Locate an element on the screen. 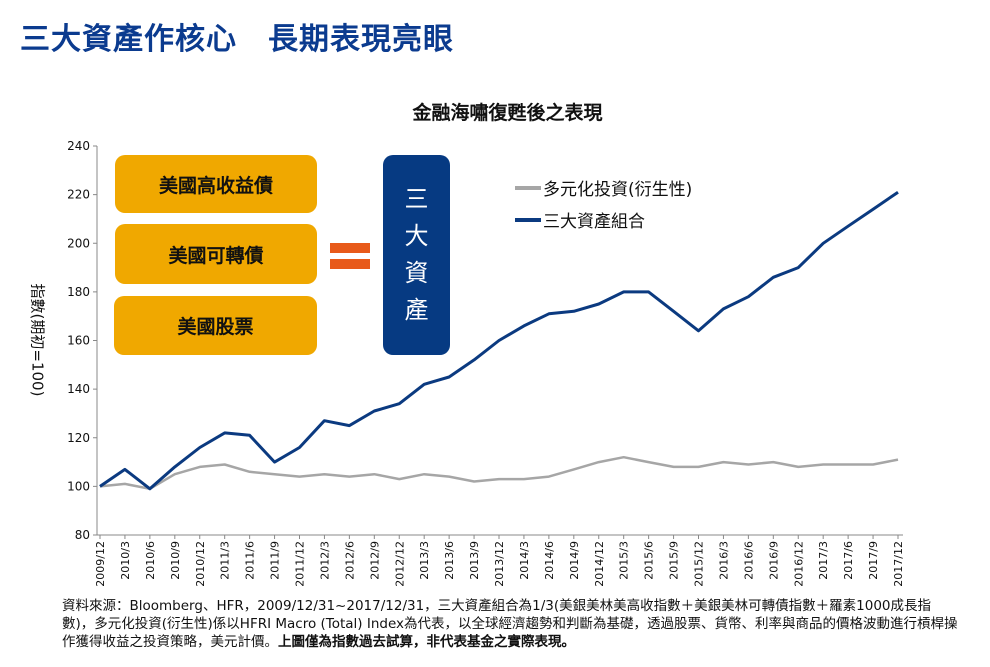 The width and height of the screenshot is (990, 667). x-tick-label: 2013/6 is located at coordinates (449, 560).